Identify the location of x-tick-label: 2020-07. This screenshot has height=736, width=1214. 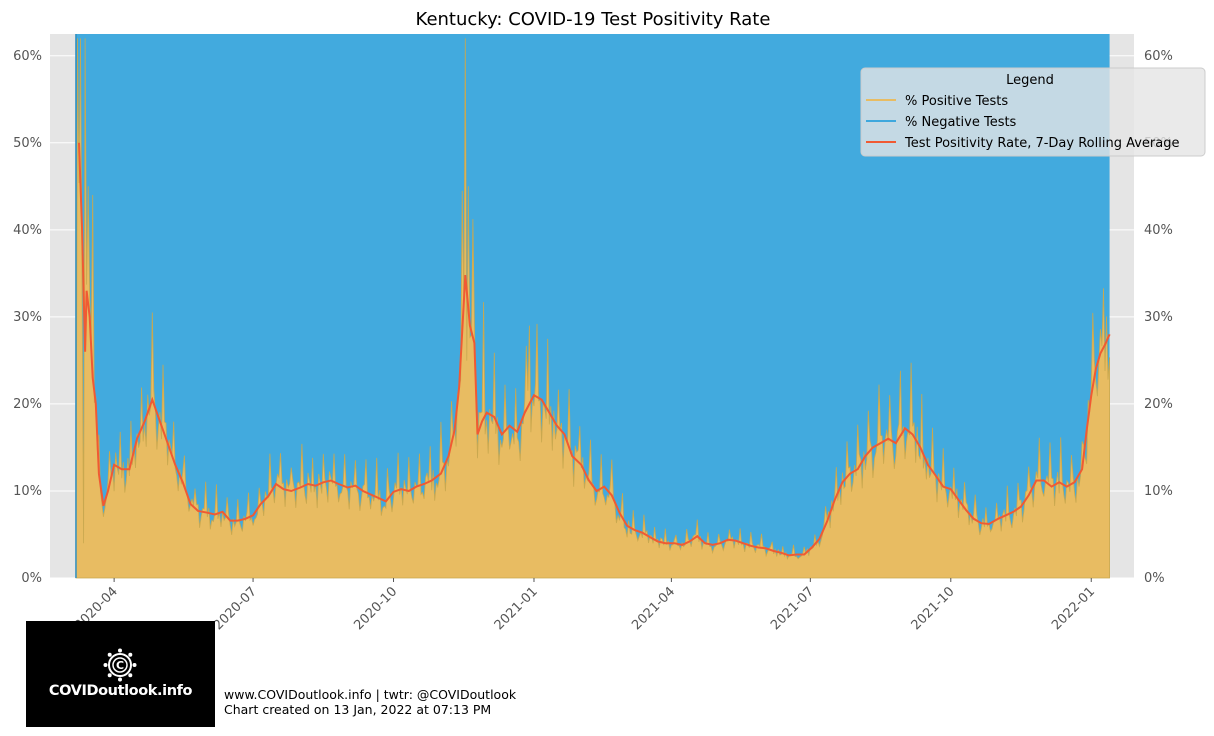
(235, 608).